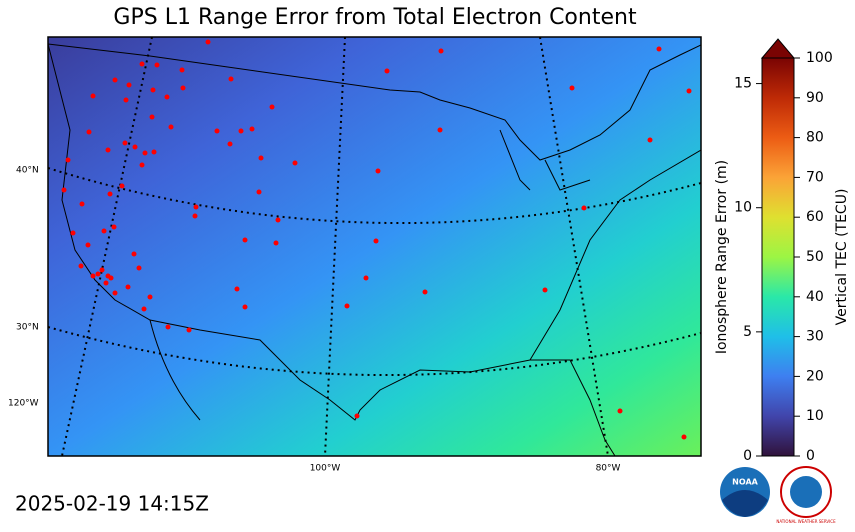 The image size is (855, 532). Describe the element at coordinates (745, 492) in the screenshot. I see `noaa-logo: NOAA` at that location.